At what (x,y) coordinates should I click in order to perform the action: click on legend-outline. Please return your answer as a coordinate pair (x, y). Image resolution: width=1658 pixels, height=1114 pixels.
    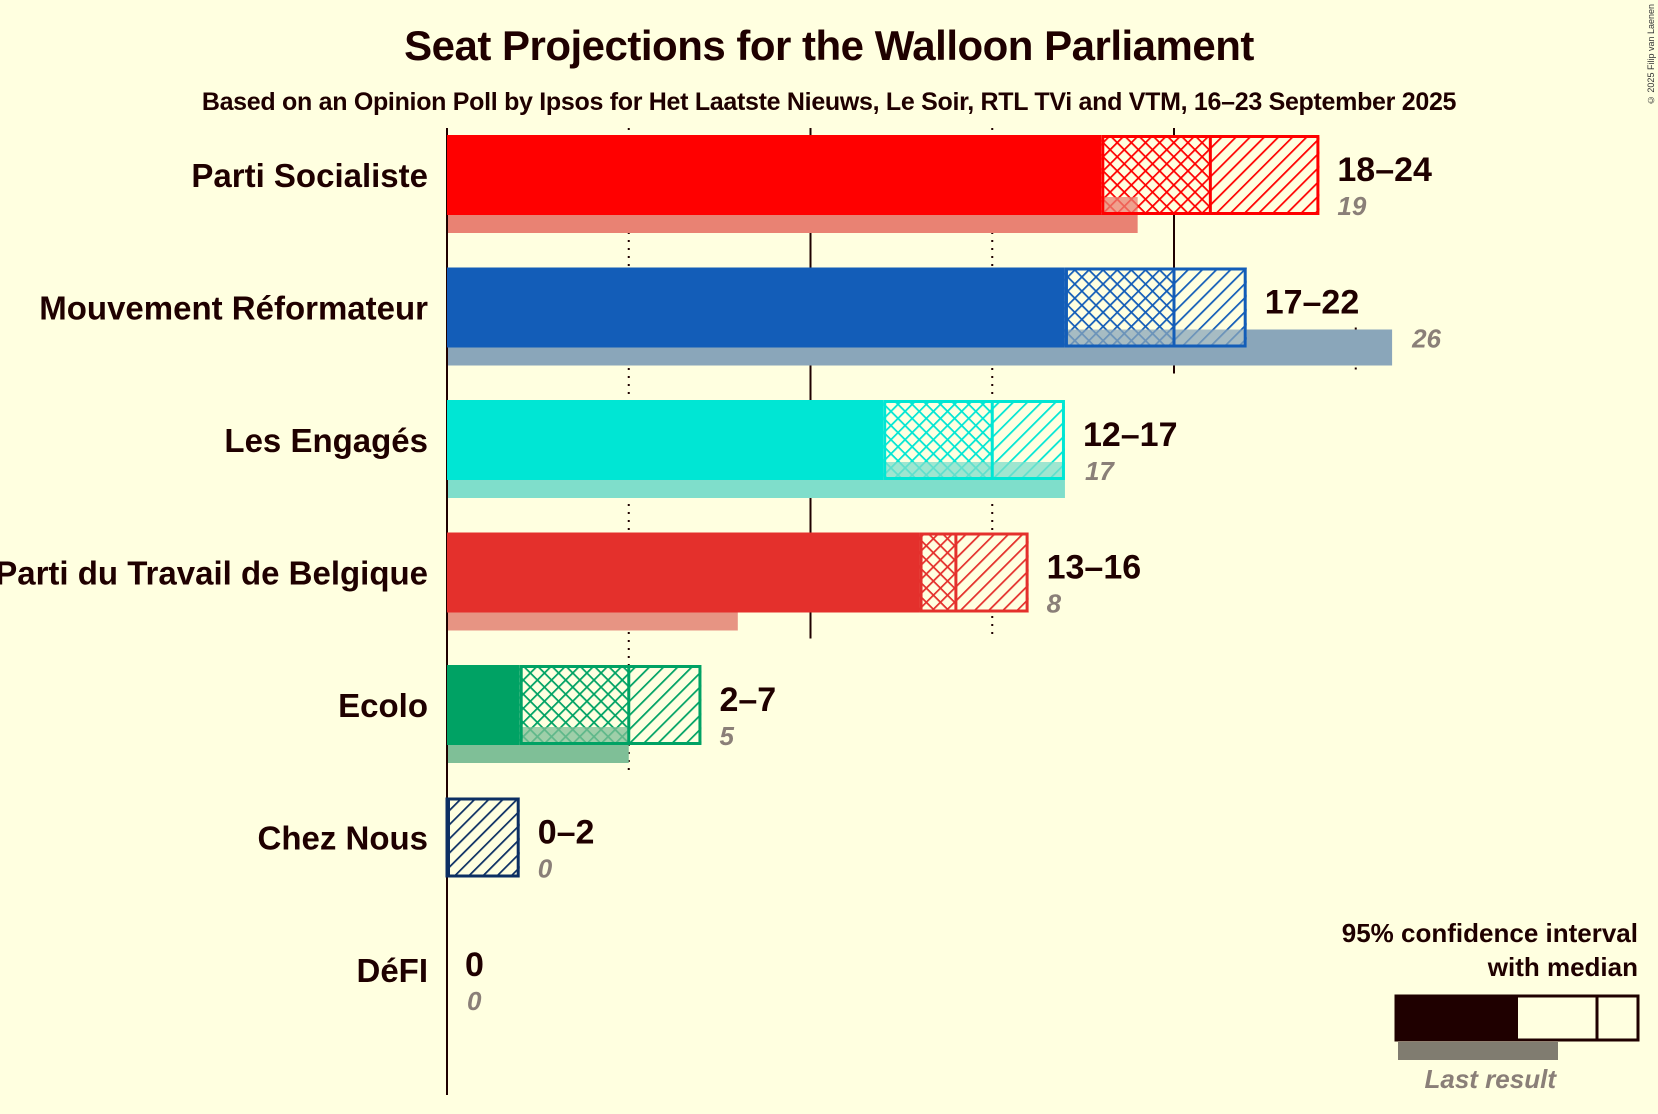
    Looking at the image, I should click on (1517, 1018).